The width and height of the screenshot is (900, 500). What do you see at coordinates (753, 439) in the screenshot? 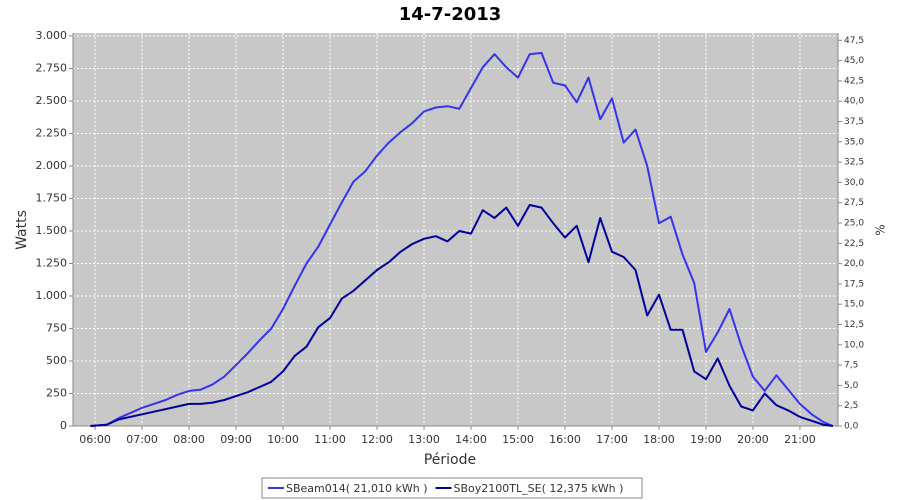
I see `x-tick-label: 20:00` at bounding box center [753, 439].